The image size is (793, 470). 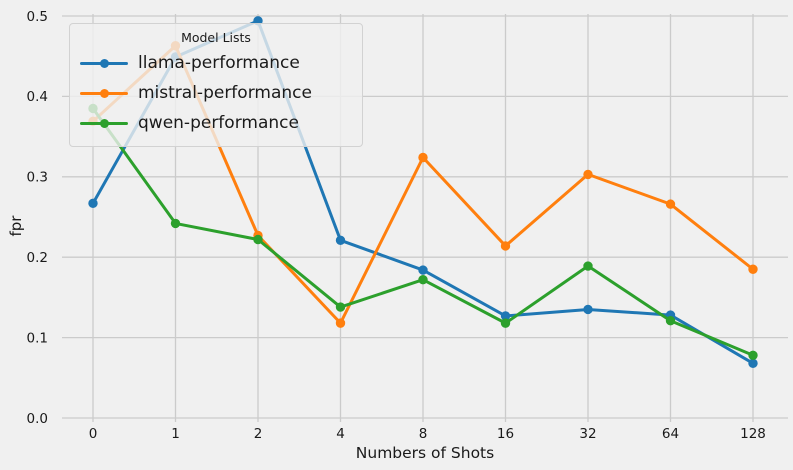 I want to click on y-tick-label-0.4: 0.4, so click(x=37, y=97).